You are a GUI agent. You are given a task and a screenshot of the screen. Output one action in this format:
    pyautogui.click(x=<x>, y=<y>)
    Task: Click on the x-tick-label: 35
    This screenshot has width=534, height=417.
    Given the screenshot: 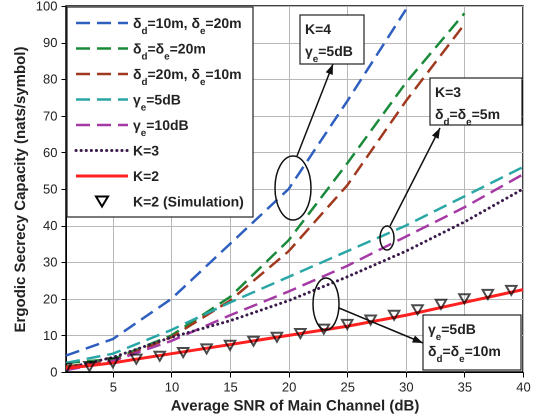 What is the action you would take?
    pyautogui.click(x=465, y=387)
    